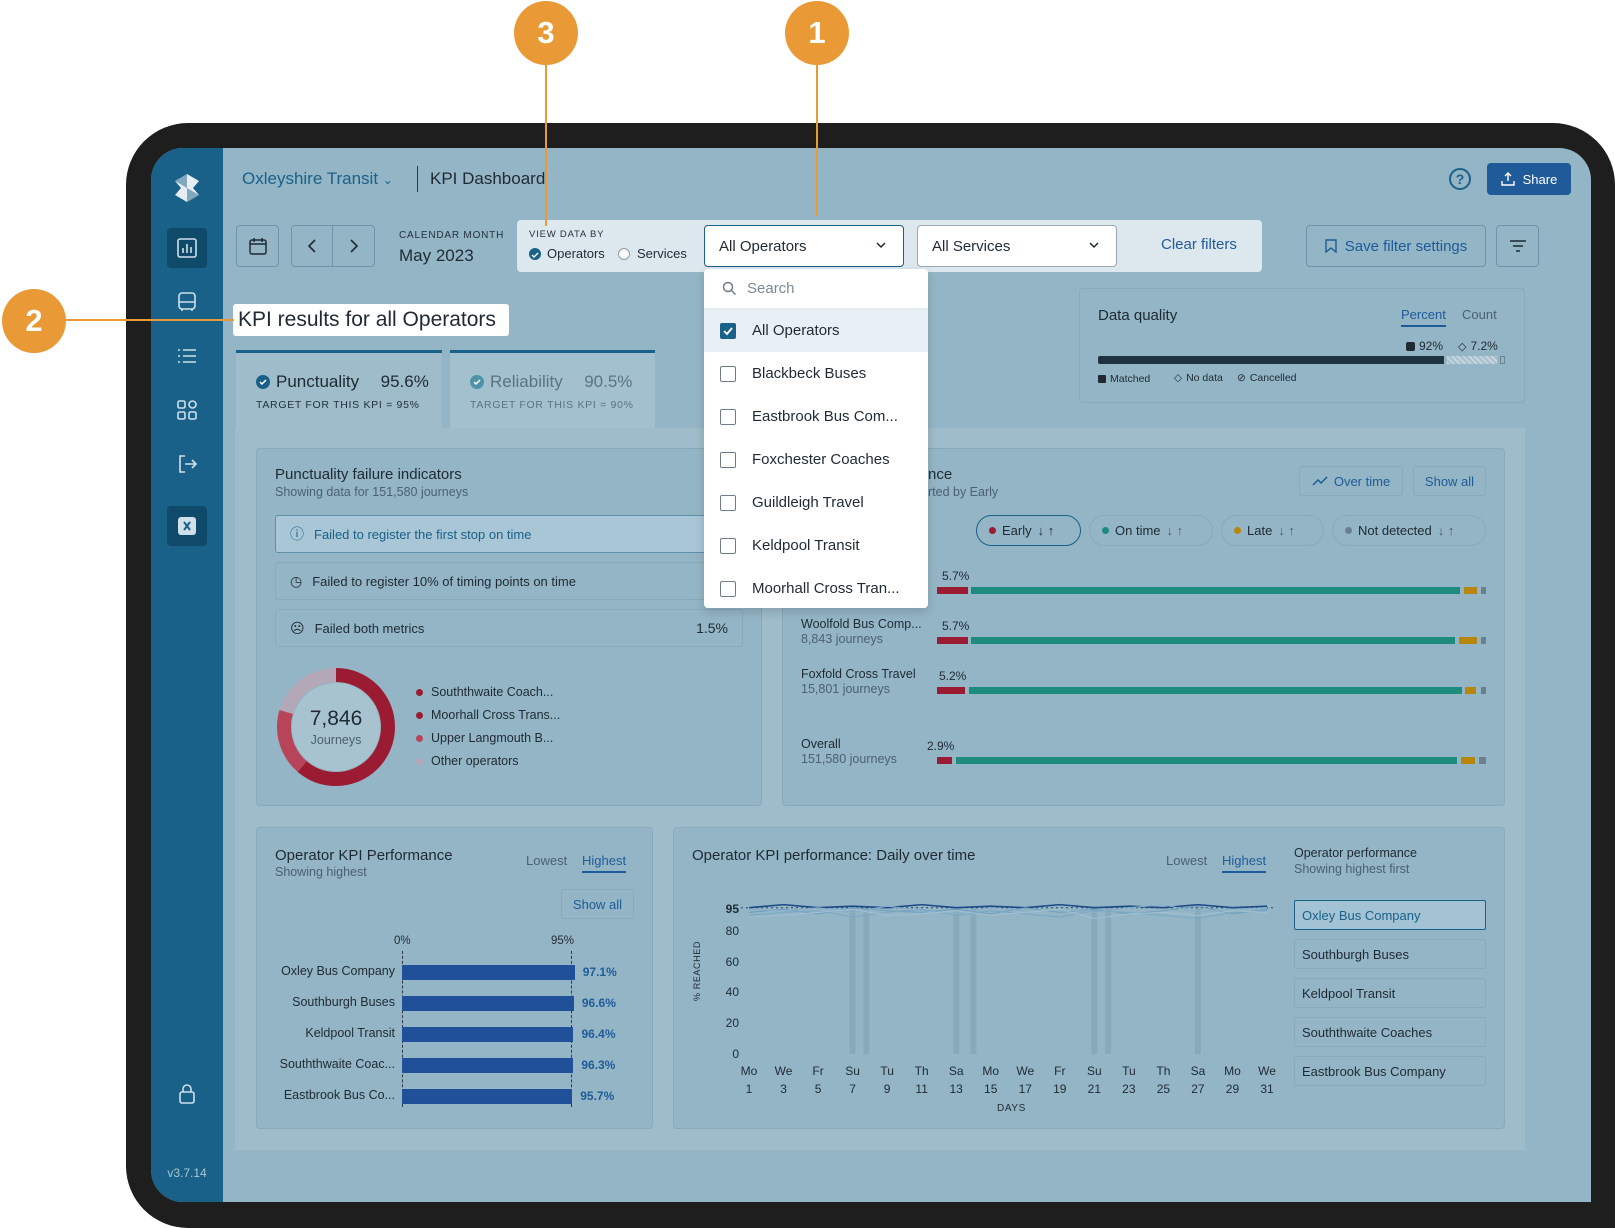 This screenshot has height=1228, width=1615. What do you see at coordinates (1232, 1071) in the screenshot?
I see `x-tick-day: Mo` at bounding box center [1232, 1071].